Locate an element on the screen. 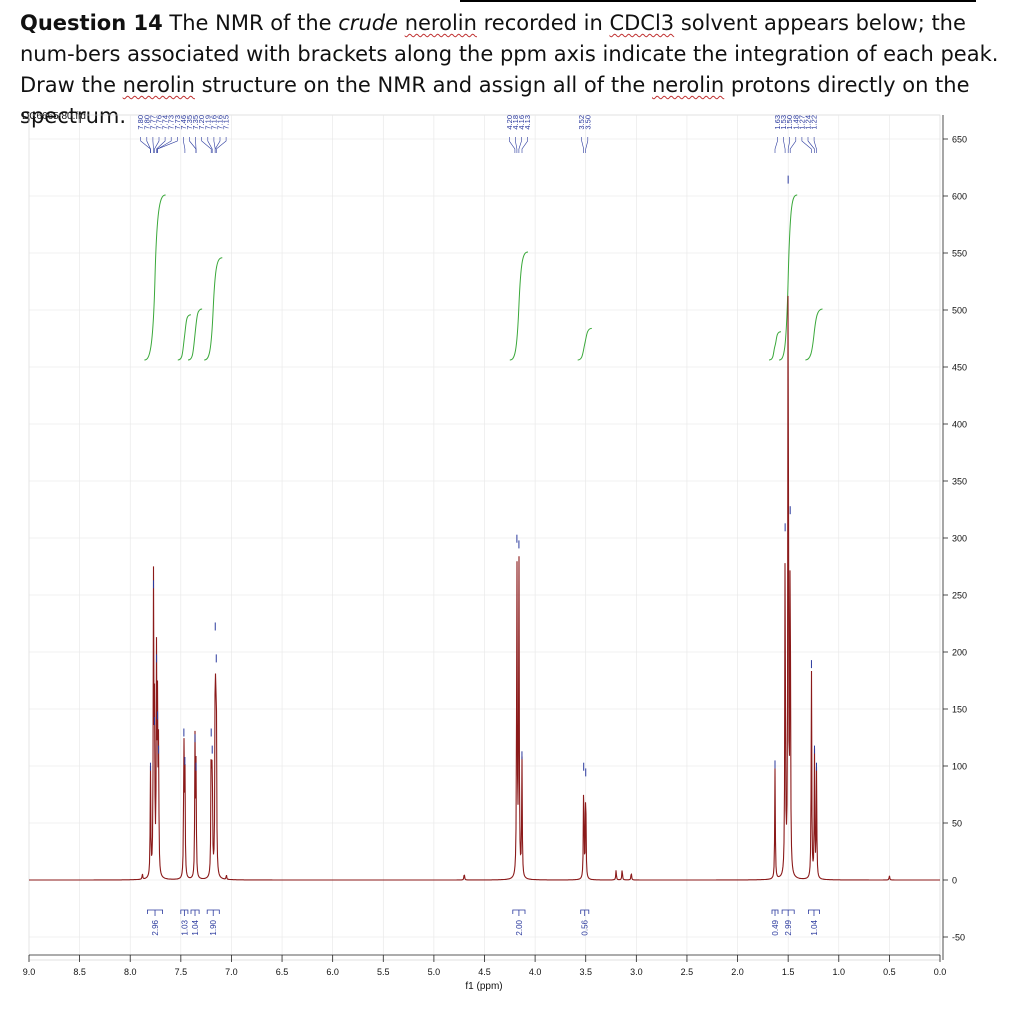 The height and width of the screenshot is (1013, 1024). question-segment: The NMR of the is located at coordinates (250, 23).